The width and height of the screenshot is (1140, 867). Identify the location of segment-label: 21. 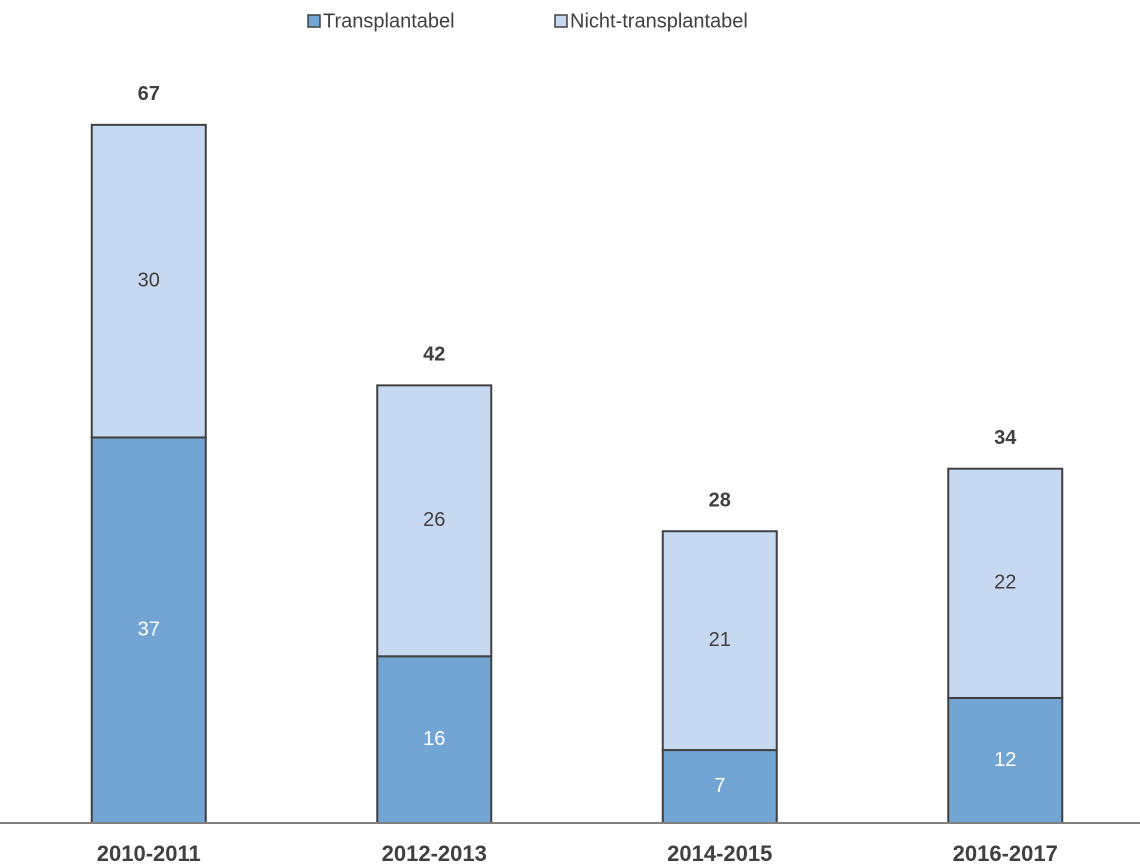
(720, 640).